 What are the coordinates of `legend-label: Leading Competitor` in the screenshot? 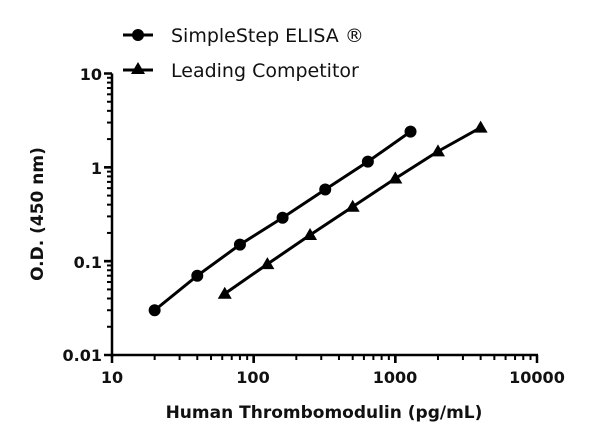 It's located at (265, 71).